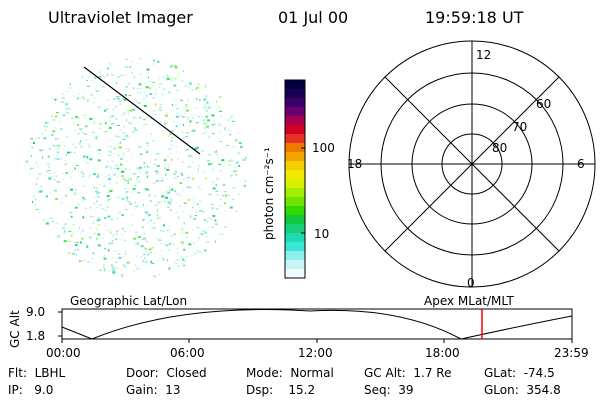 This screenshot has height=400, width=600. What do you see at coordinates (484, 55) in the screenshot?
I see `mlt-label-12: 12` at bounding box center [484, 55].